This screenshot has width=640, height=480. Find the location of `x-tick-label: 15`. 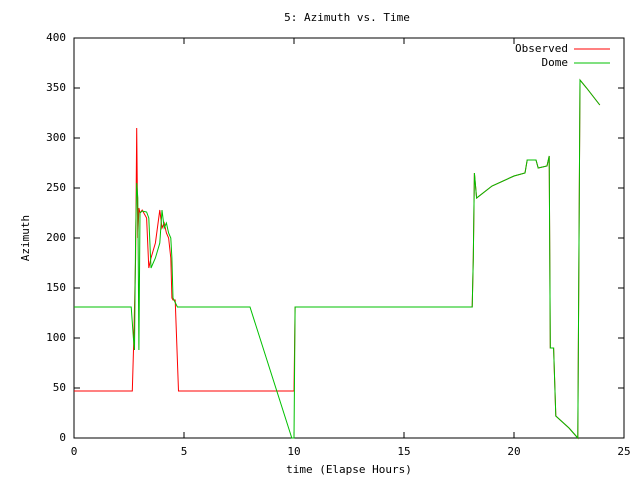

x-tick-label: 15 is located at coordinates (403, 451).